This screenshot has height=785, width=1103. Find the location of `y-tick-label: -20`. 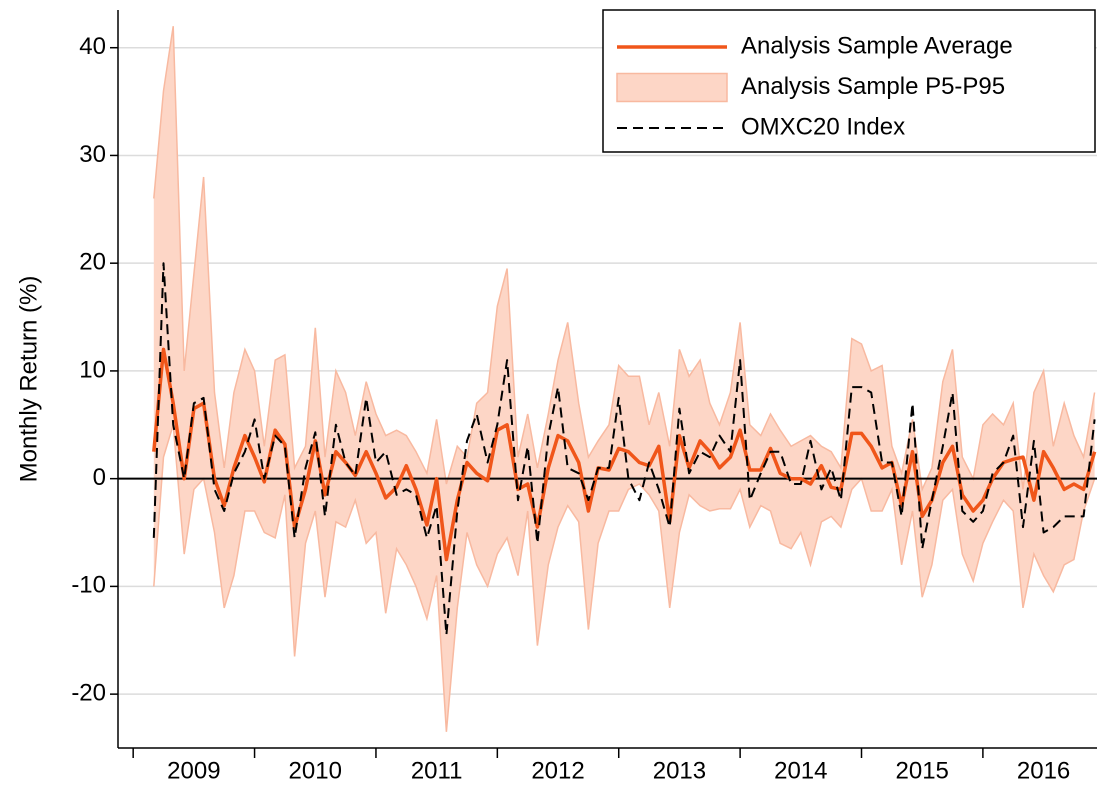

y-tick-label: -20 is located at coordinates (88, 692).